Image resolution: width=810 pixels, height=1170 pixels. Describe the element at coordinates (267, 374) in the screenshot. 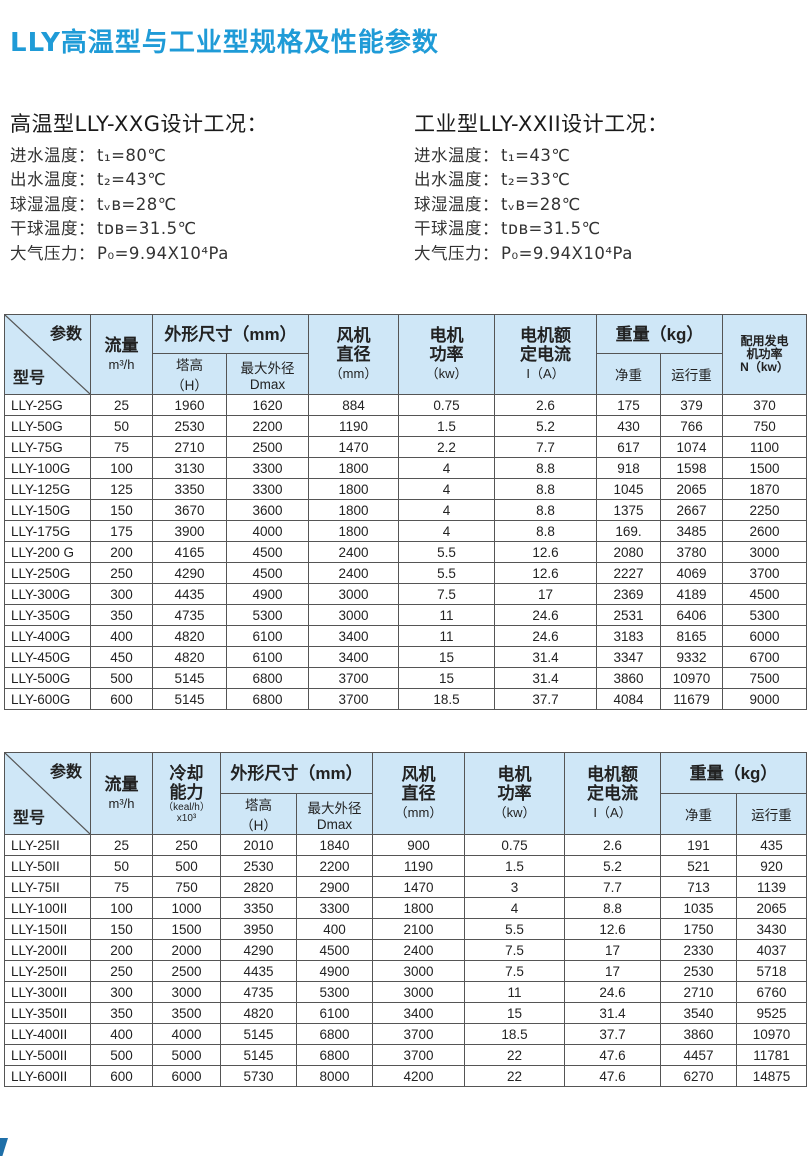

I see `header-diameter: 最大外径 Dmax` at that location.